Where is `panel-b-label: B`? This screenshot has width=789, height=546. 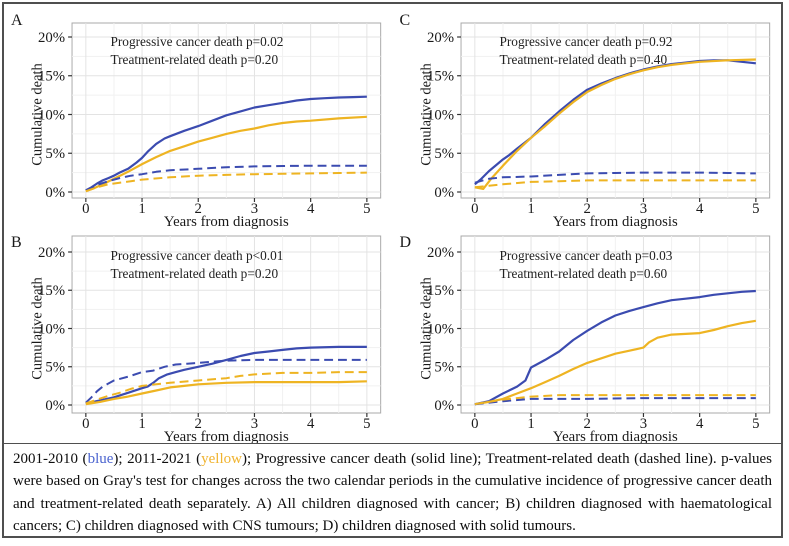
panel-b-label: B is located at coordinates (16, 242).